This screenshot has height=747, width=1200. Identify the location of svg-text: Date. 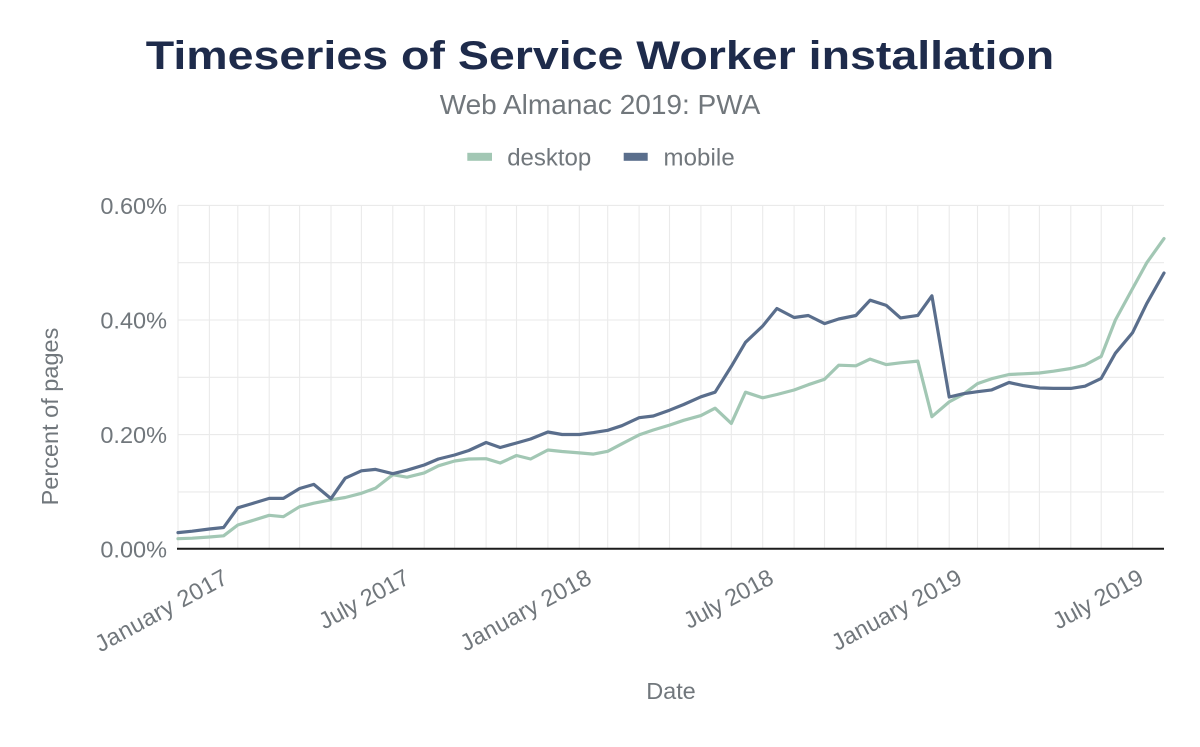
(671, 691).